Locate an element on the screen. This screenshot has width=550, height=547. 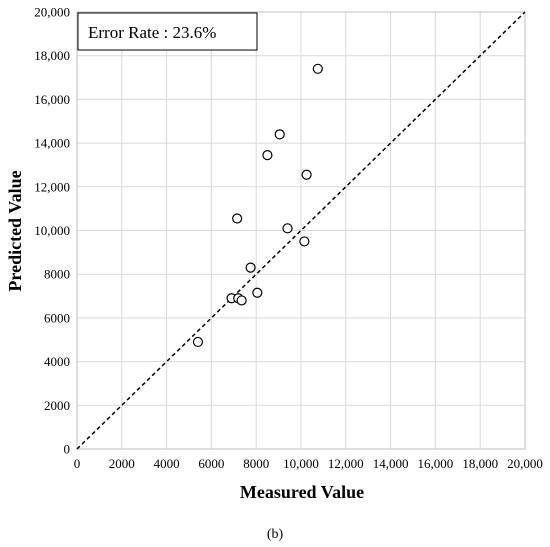
x-tick-label: 8000 is located at coordinates (256, 463).